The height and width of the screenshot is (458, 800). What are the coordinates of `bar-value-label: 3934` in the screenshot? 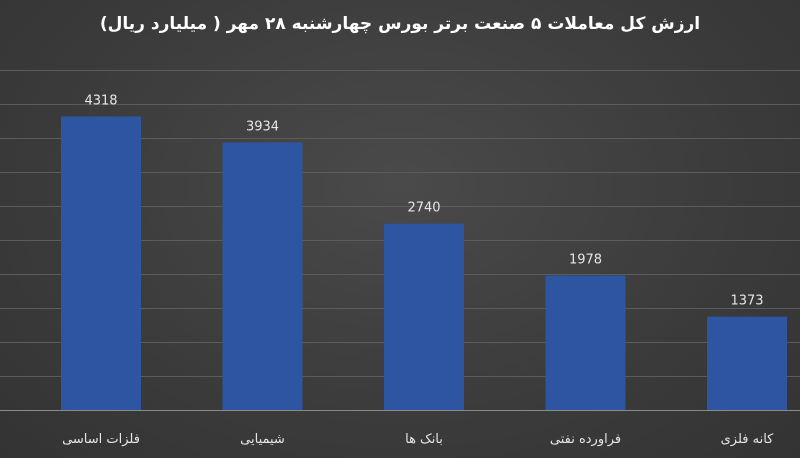 It's located at (262, 126).